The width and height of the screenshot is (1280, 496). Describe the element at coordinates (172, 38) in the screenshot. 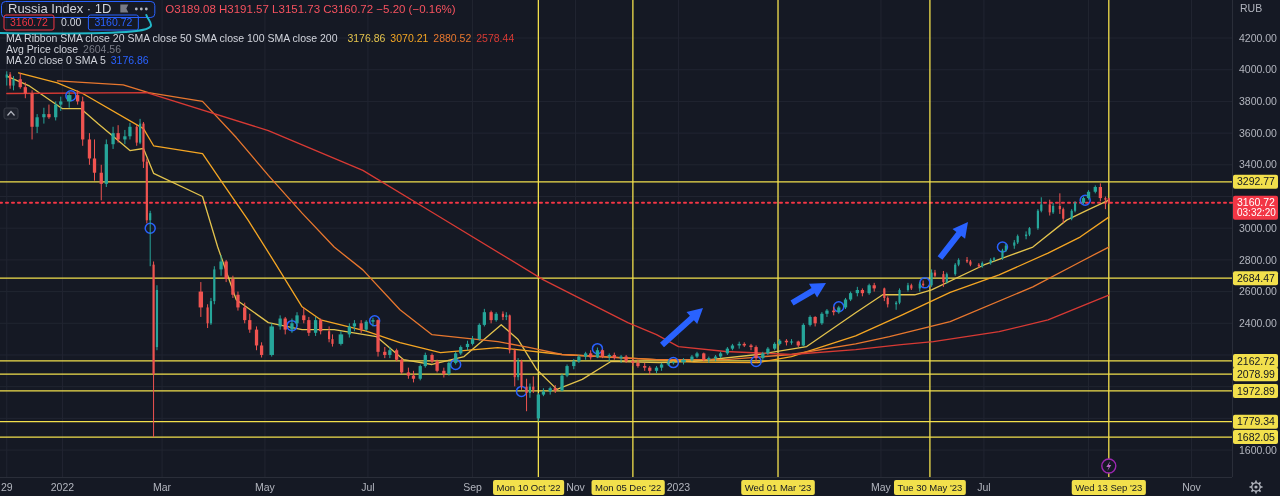

I see `annotation: MA Ribbon SMA close 20 SMA close 50 SMA close 100 SMA close 200` at that location.